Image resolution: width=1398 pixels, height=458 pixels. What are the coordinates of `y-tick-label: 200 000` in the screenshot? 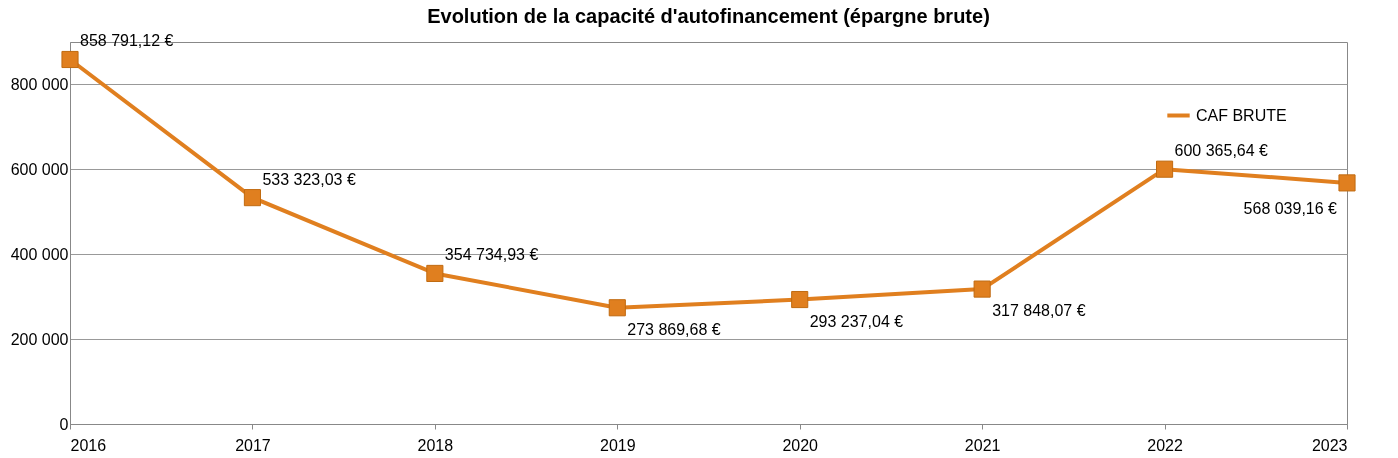 It's located at (39, 339).